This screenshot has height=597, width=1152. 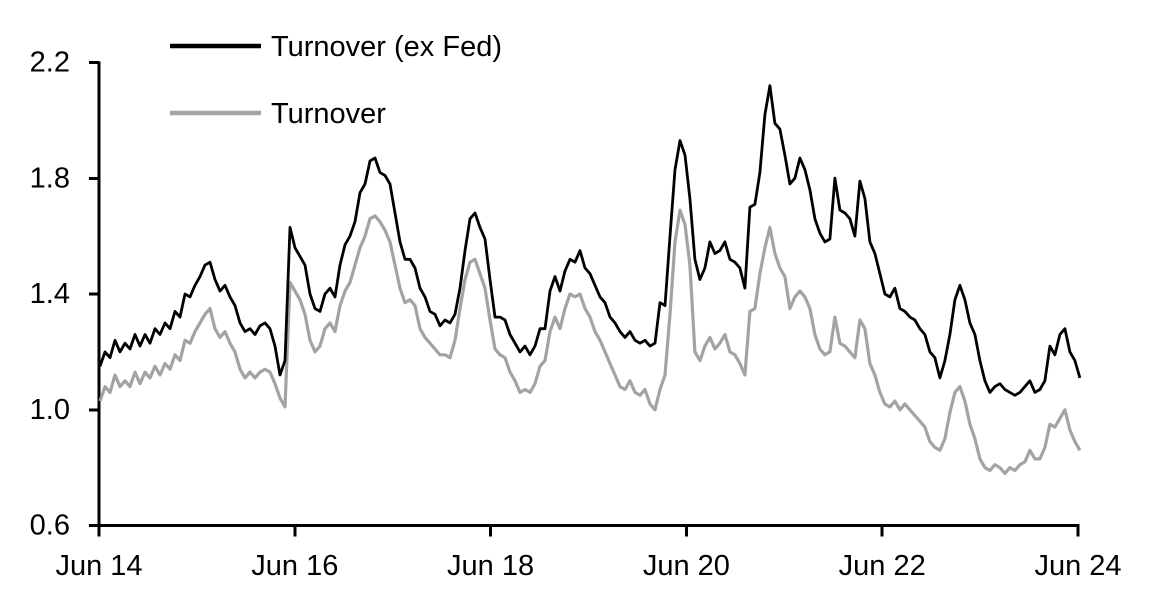 What do you see at coordinates (336, 80) in the screenshot?
I see `legend: Turnover (ex Fed) Turnover` at bounding box center [336, 80].